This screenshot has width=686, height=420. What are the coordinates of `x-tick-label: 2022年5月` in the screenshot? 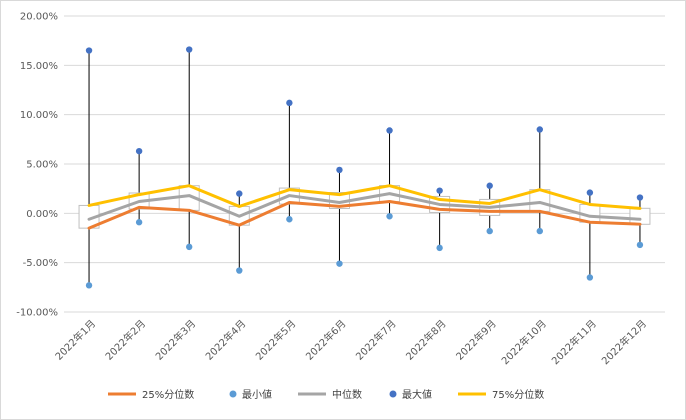 It's located at (276, 340).